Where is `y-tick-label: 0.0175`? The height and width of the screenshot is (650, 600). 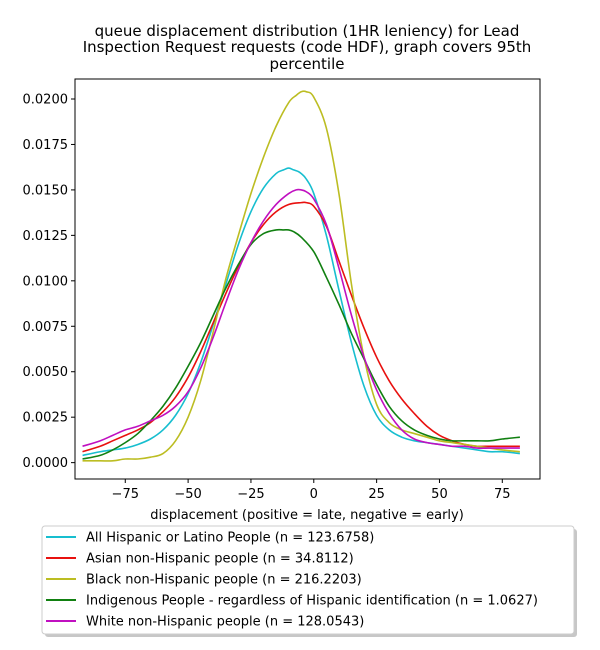 y-tick-label: 0.0175 is located at coordinates (46, 145).